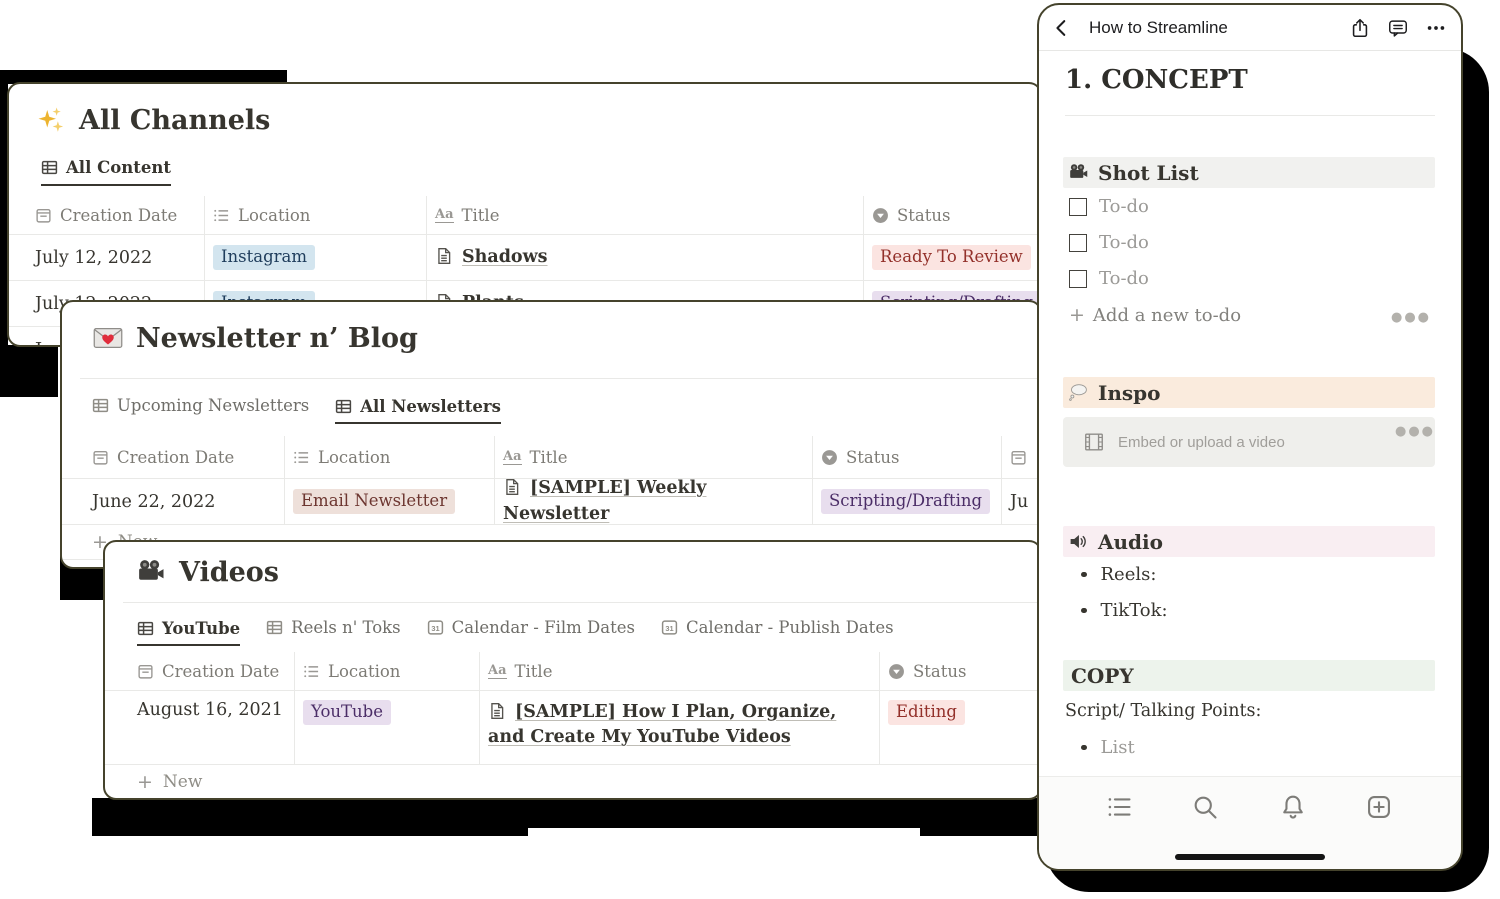  I want to click on embed-more-button: ●●●, so click(1415, 431).